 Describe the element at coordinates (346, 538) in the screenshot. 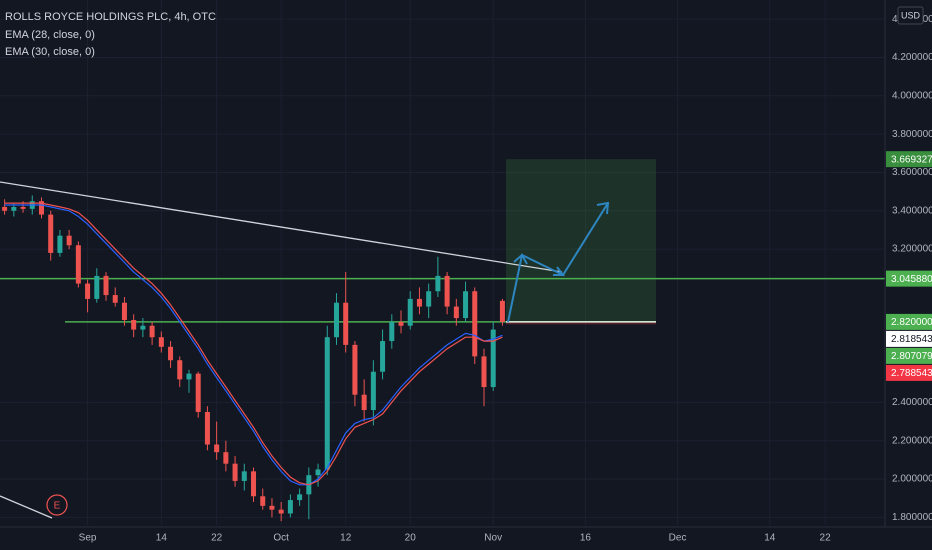

I see `x-tick-label: 12` at that location.